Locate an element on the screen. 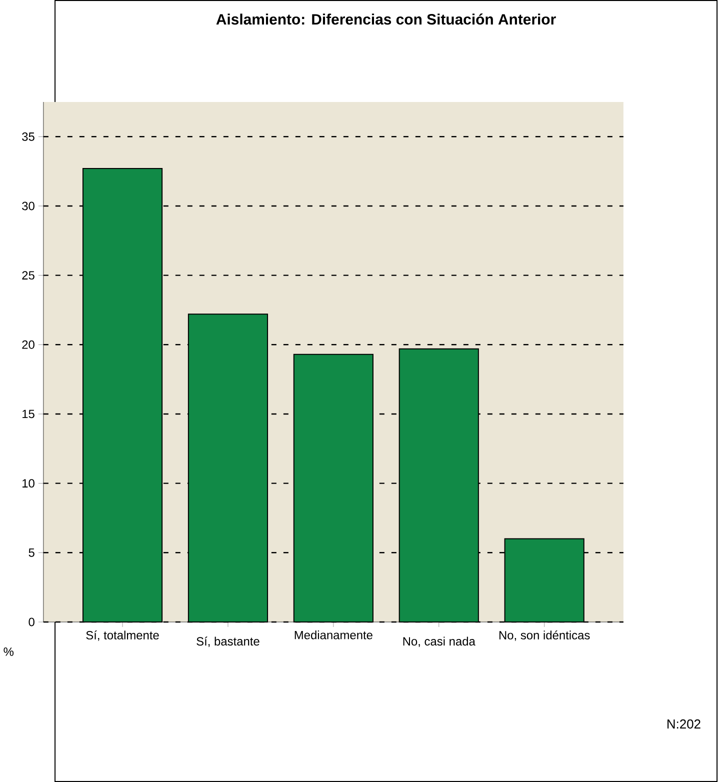  y-tick-label: 30 is located at coordinates (28, 206).